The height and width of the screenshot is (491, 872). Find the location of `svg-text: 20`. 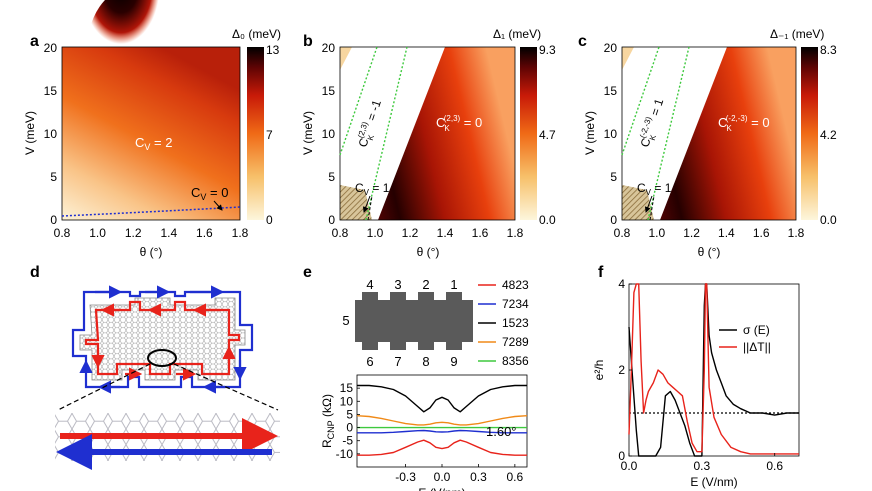

svg-text: 20 is located at coordinates (329, 48).